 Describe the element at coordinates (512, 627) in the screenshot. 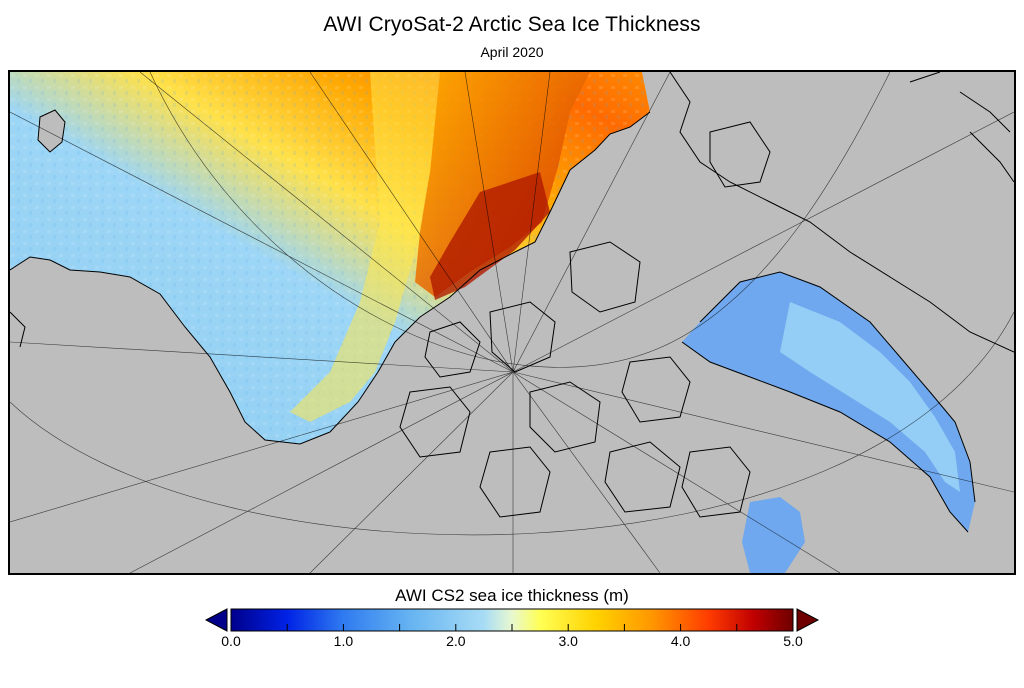

I see `colorbar-ticks` at that location.